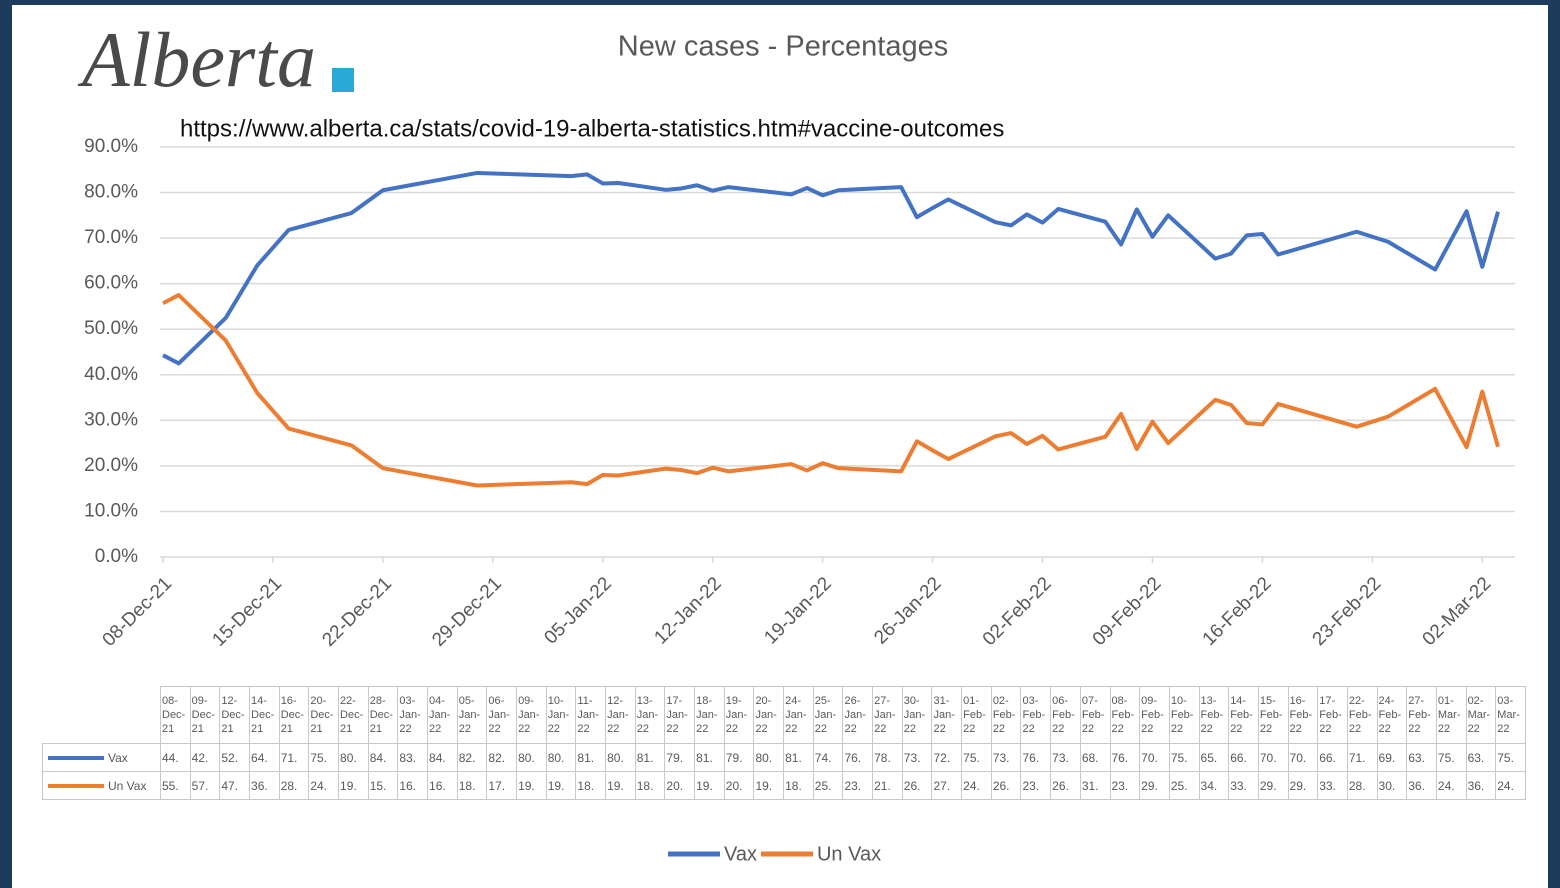 The image size is (1560, 888). Describe the element at coordinates (907, 610) in the screenshot. I see `x-tick-label: 26-Jan-22` at that location.